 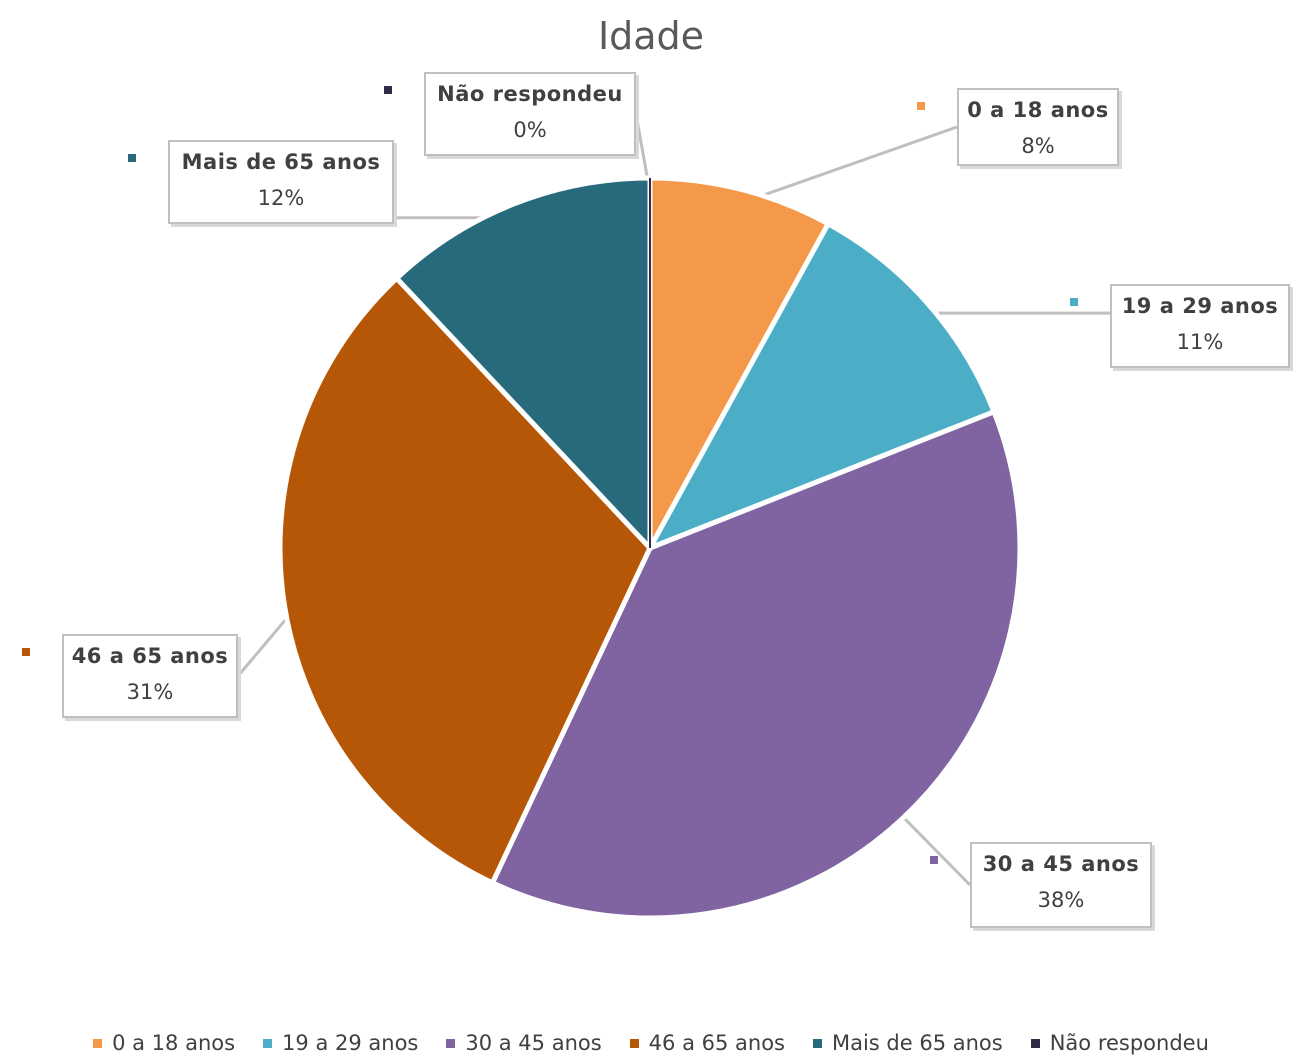 What do you see at coordinates (350, 1043) in the screenshot?
I see `legend-label: 19 a 29 anos` at bounding box center [350, 1043].